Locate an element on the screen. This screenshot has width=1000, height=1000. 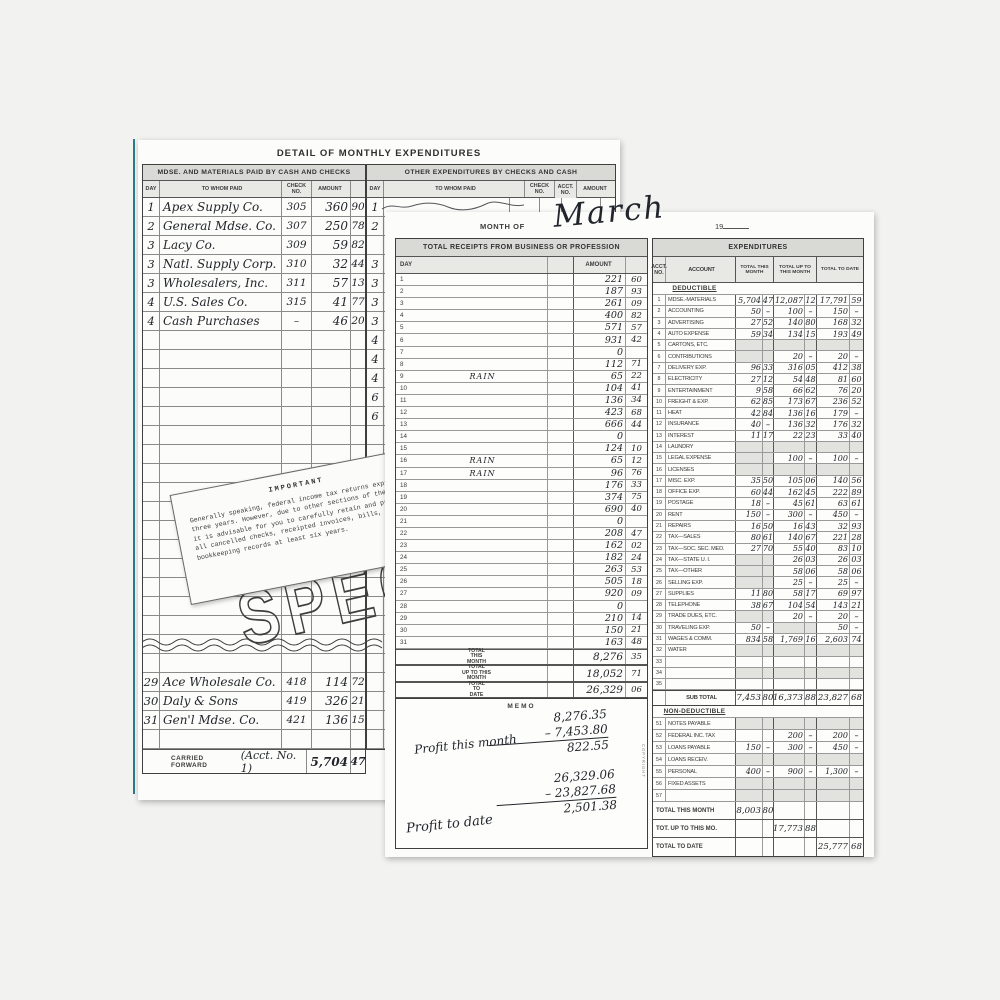
account-row: 4 AUTO EXPENSE 59 34 134 15 193 49 is located at coordinates (758, 334).